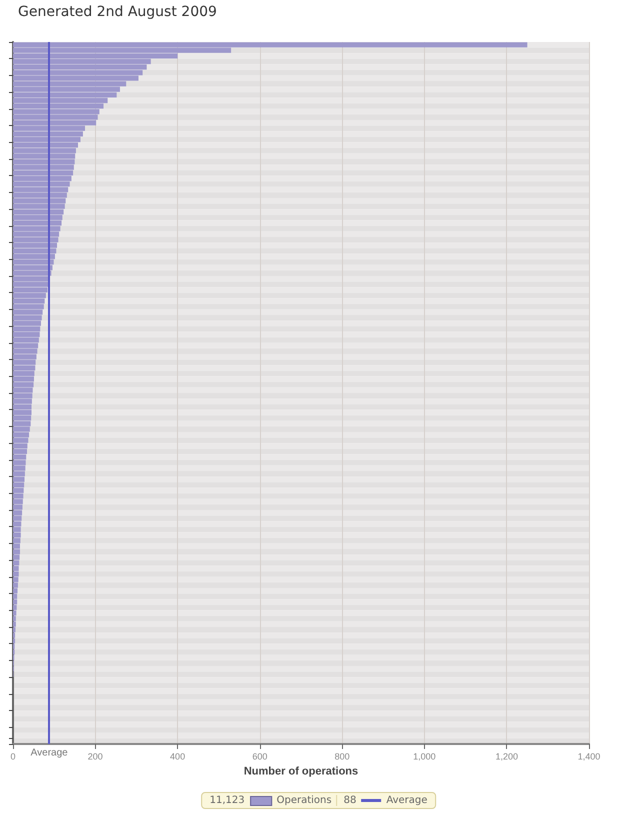  What do you see at coordinates (346, 800) in the screenshot?
I see `text: 88` at bounding box center [346, 800].